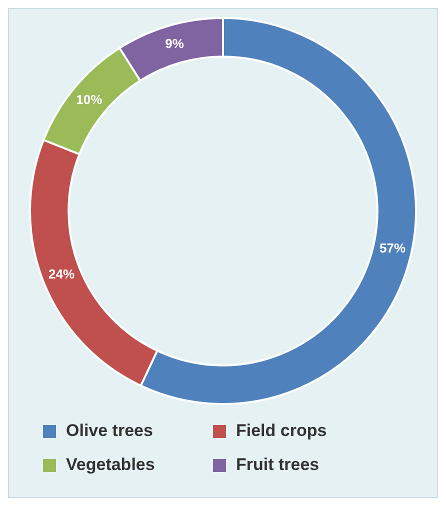 This screenshot has height=506, width=446. I want to click on legend-label: Vegetables, so click(110, 465).